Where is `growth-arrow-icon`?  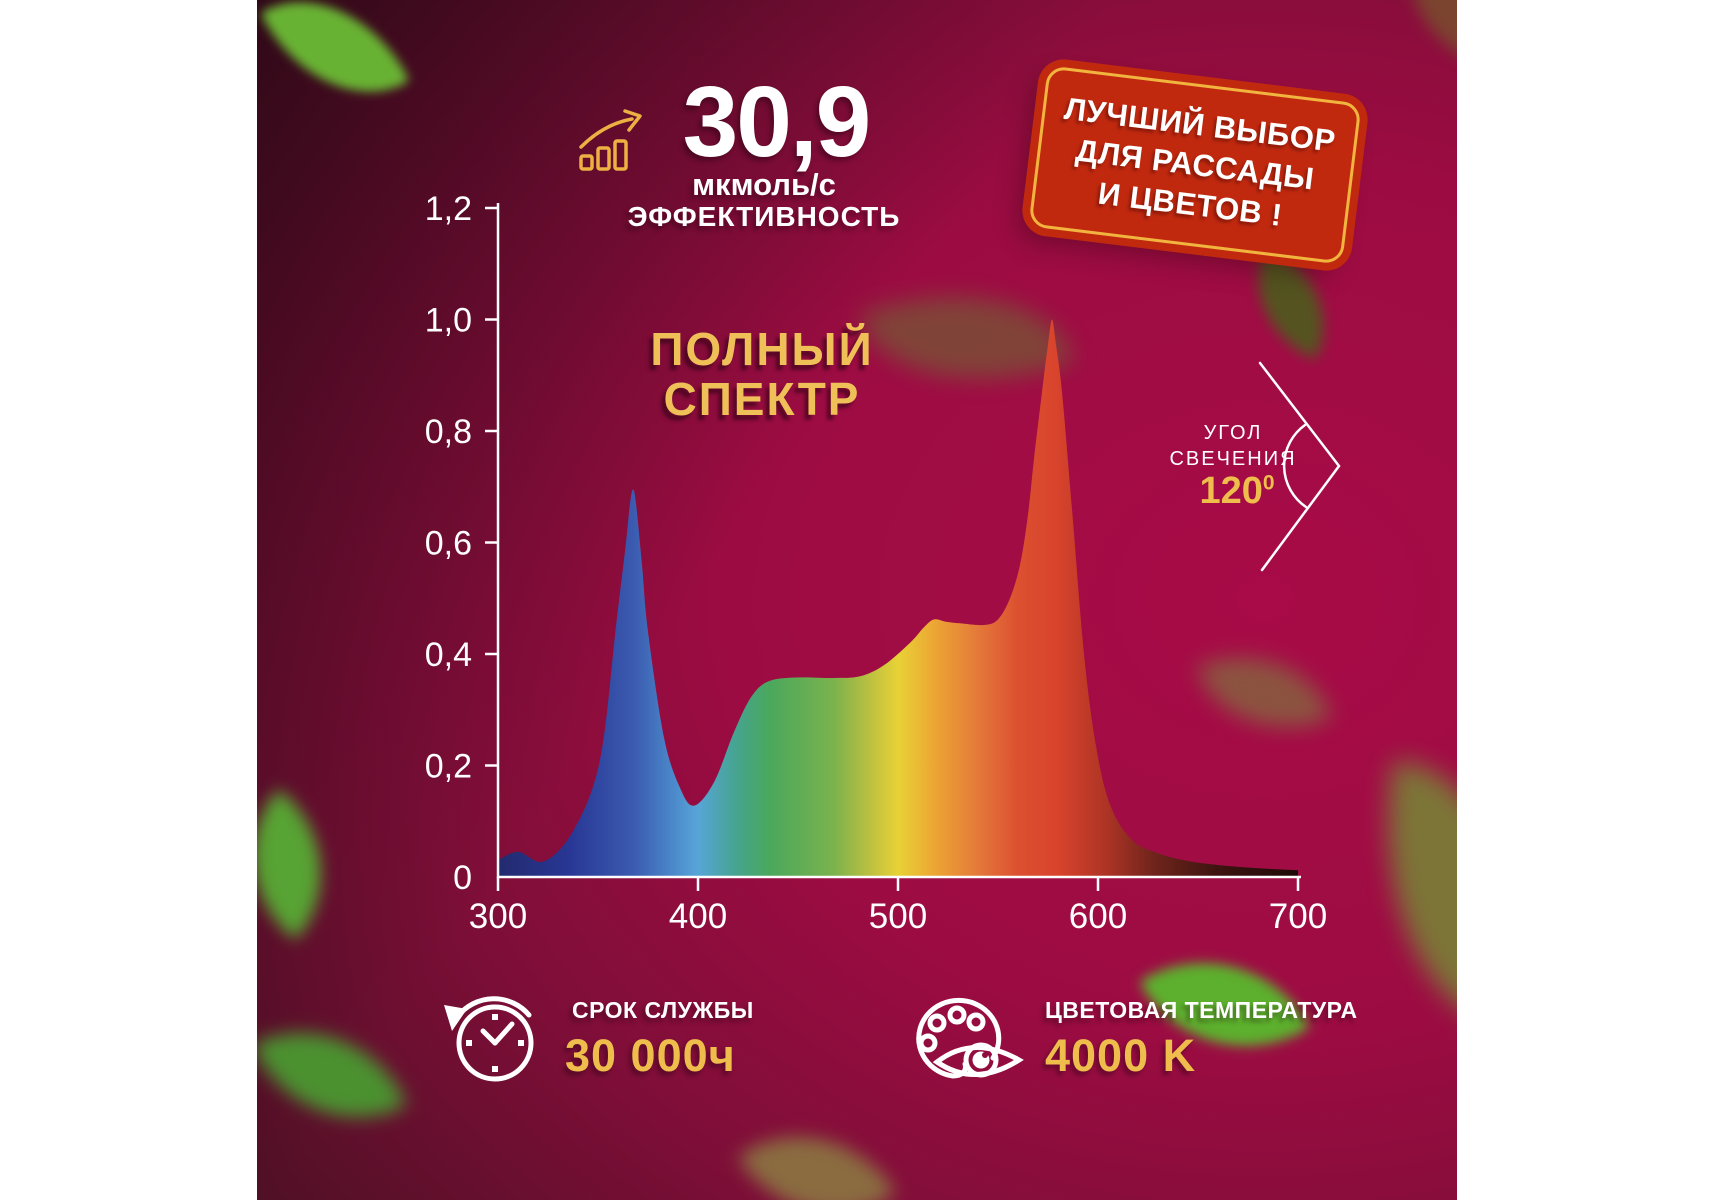 growth-arrow-icon is located at coordinates (610, 140).